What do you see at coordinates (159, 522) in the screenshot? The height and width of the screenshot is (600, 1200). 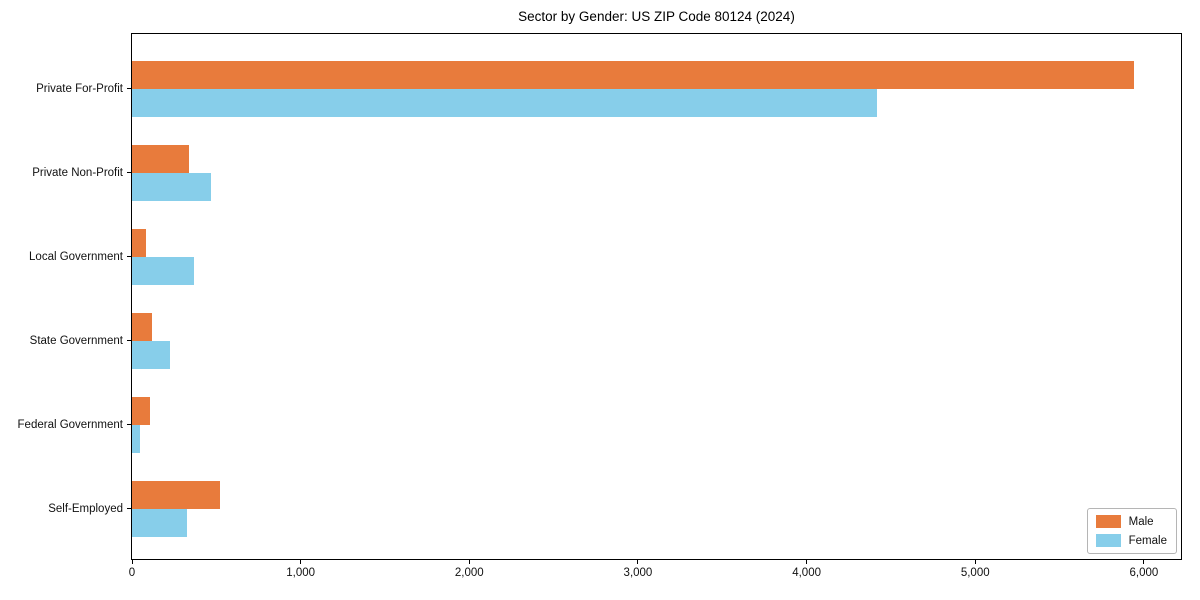 I see `bar-female-self-employed` at bounding box center [159, 522].